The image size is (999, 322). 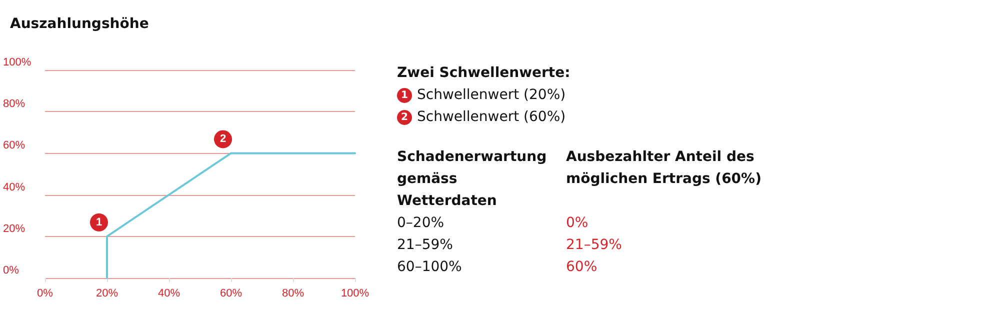 I want to click on text: 60–100%, so click(x=430, y=267).